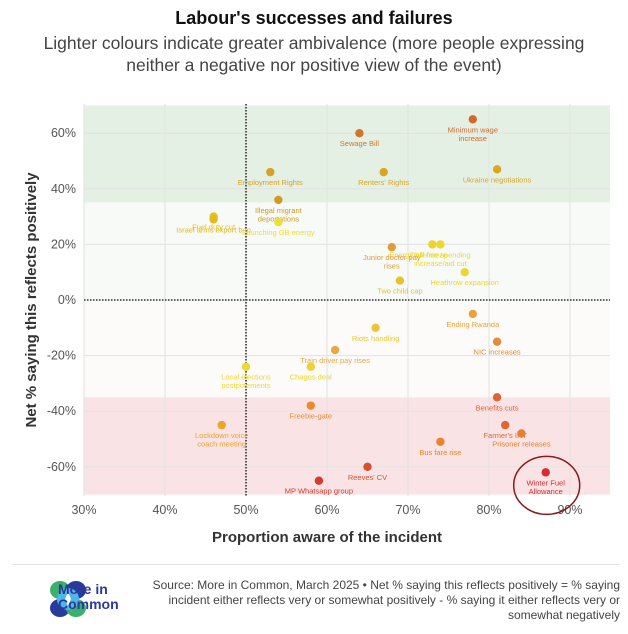 The width and height of the screenshot is (628, 634). Describe the element at coordinates (326, 510) in the screenshot. I see `x-axis-ticks: 30% 40% 50% 60% 70% 80% 90%` at that location.